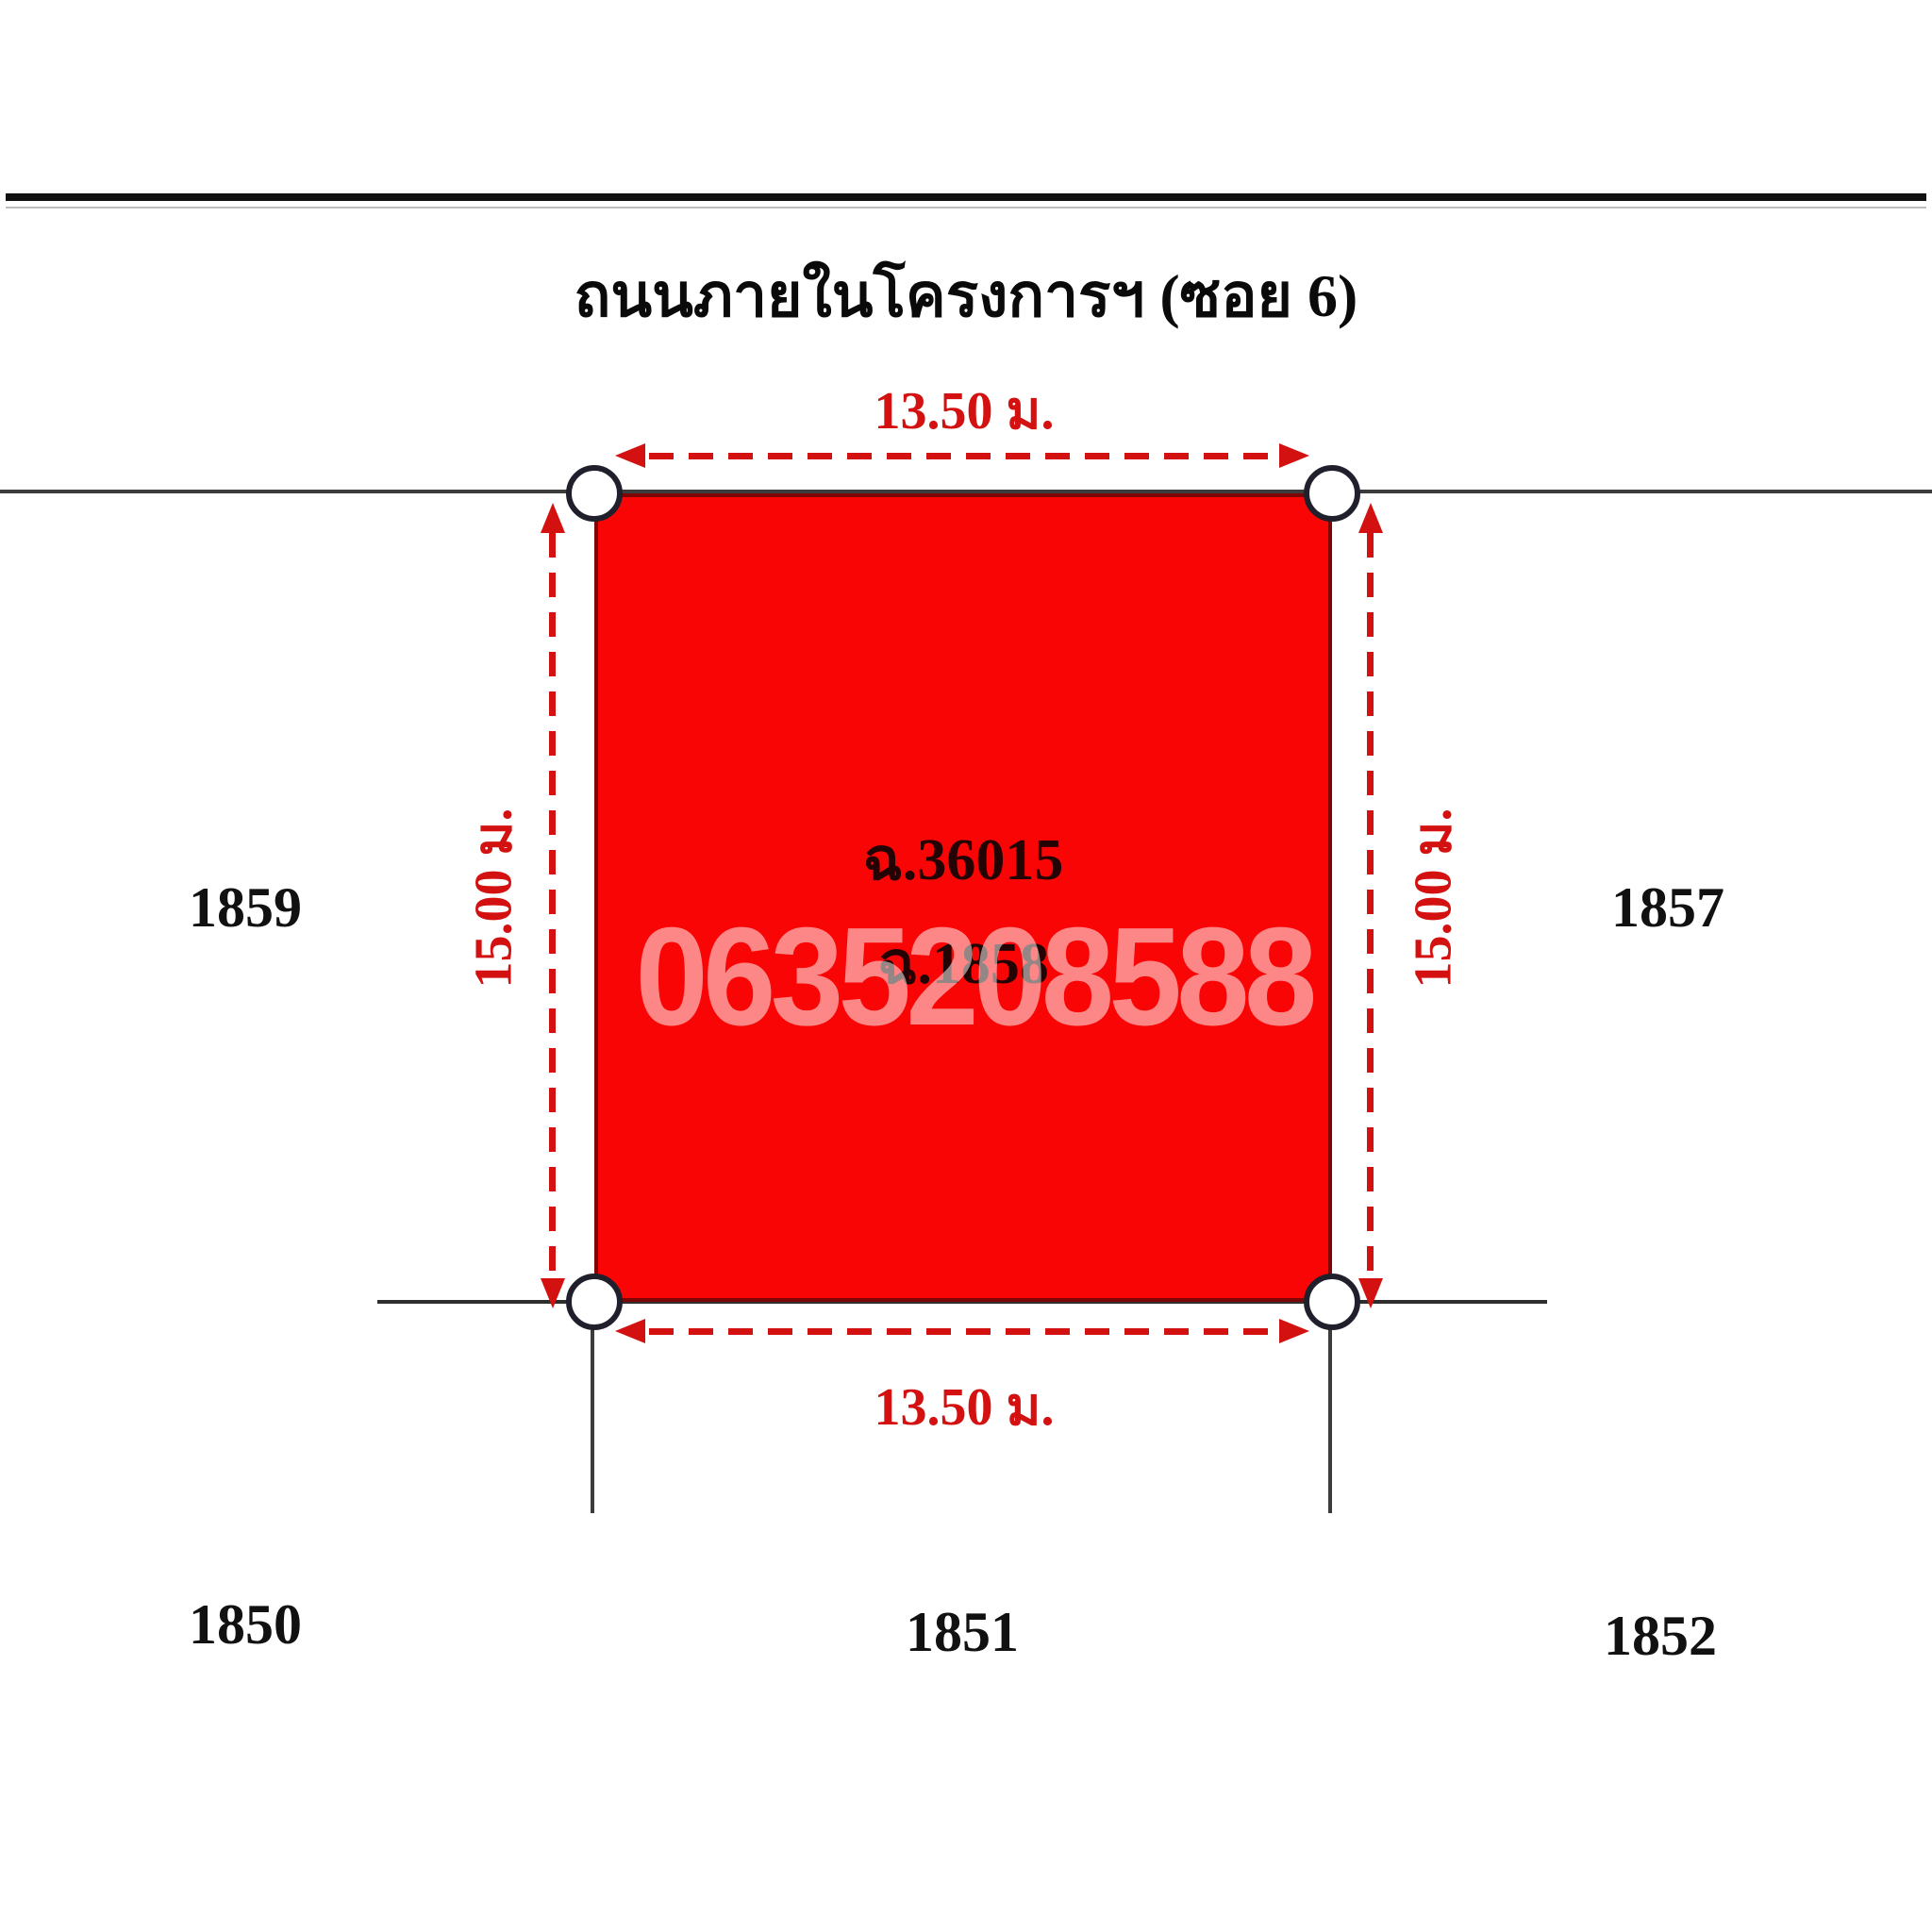 The width and height of the screenshot is (1932, 1932). Describe the element at coordinates (1434, 899) in the screenshot. I see `dimension-right-label: 15.00 ม.` at that location.